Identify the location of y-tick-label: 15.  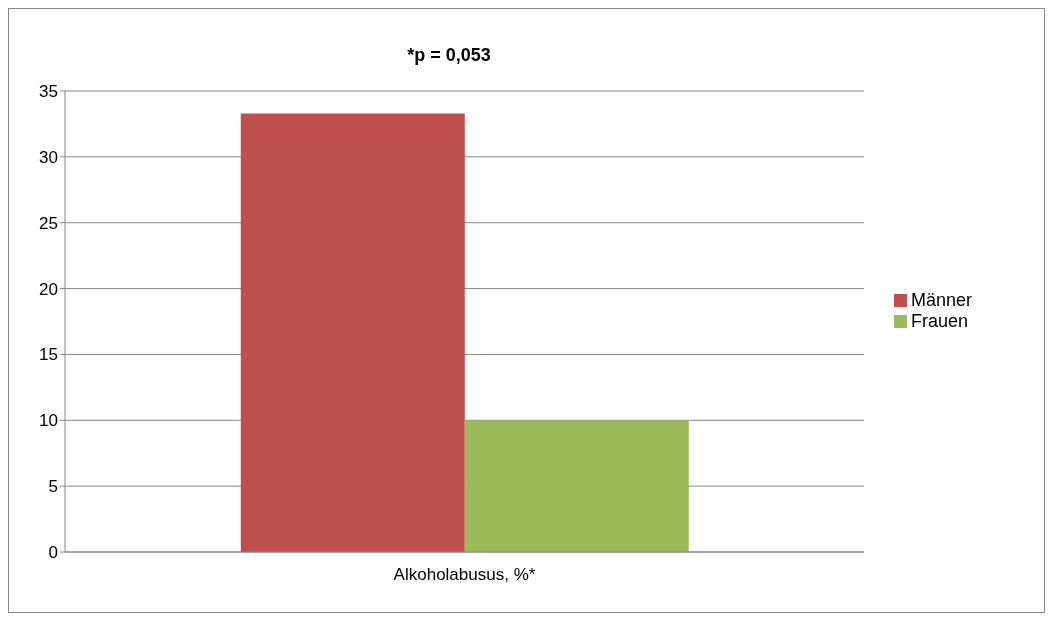
(48, 355).